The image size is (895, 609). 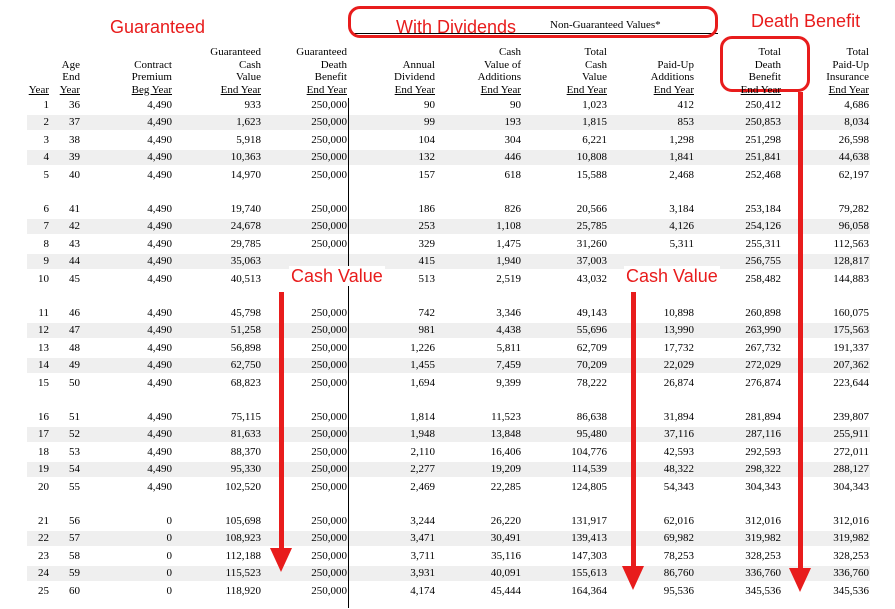 I want to click on cell-age: 47, so click(x=74, y=330).